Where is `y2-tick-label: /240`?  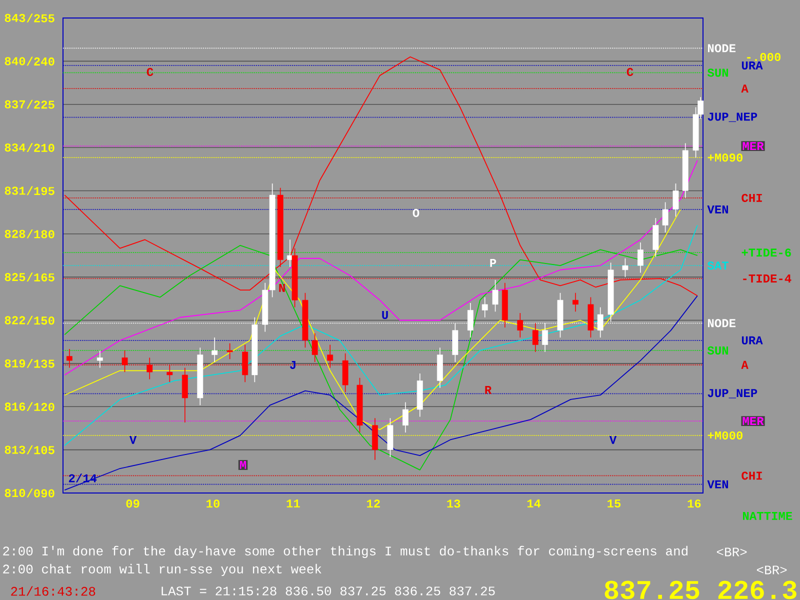
y2-tick-label: /240 is located at coordinates (40, 61).